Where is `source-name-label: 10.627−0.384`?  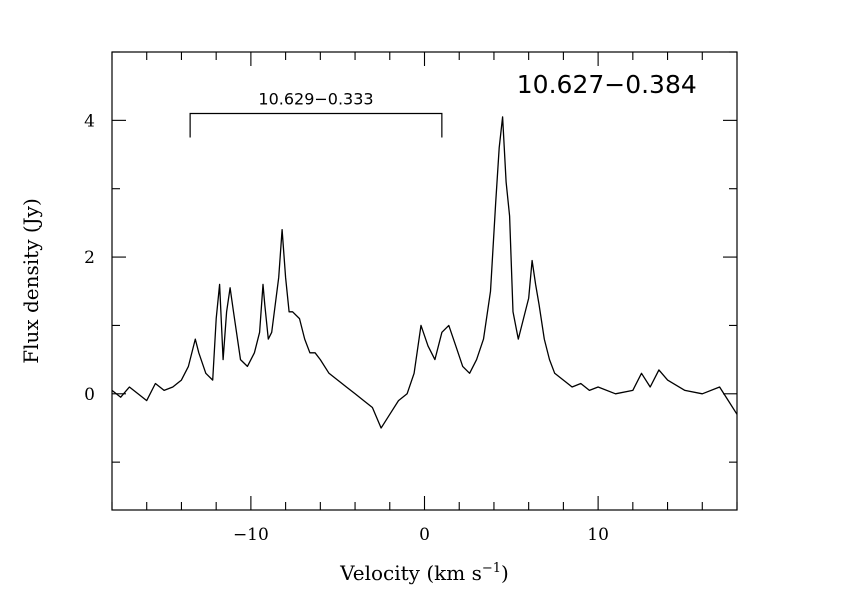 source-name-label: 10.627−0.384 is located at coordinates (607, 84).